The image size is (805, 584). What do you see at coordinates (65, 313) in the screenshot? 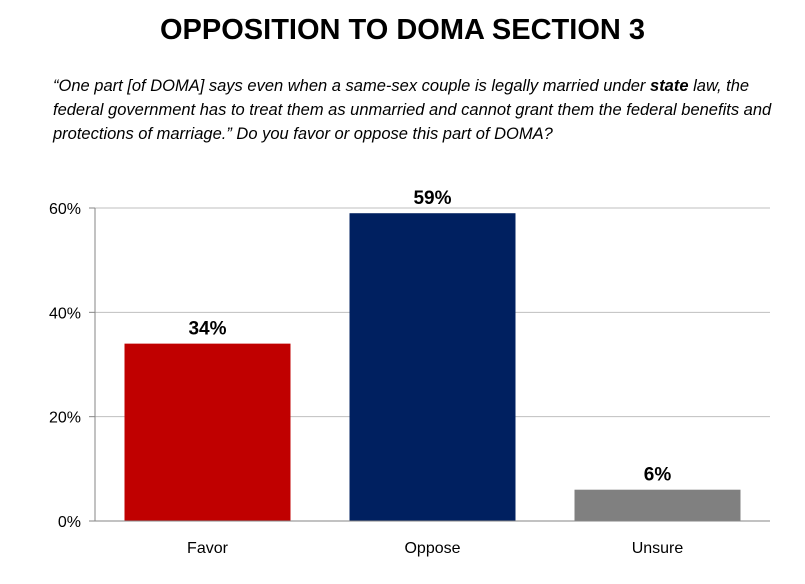
I see `y-tick-label: 40%` at bounding box center [65, 313].